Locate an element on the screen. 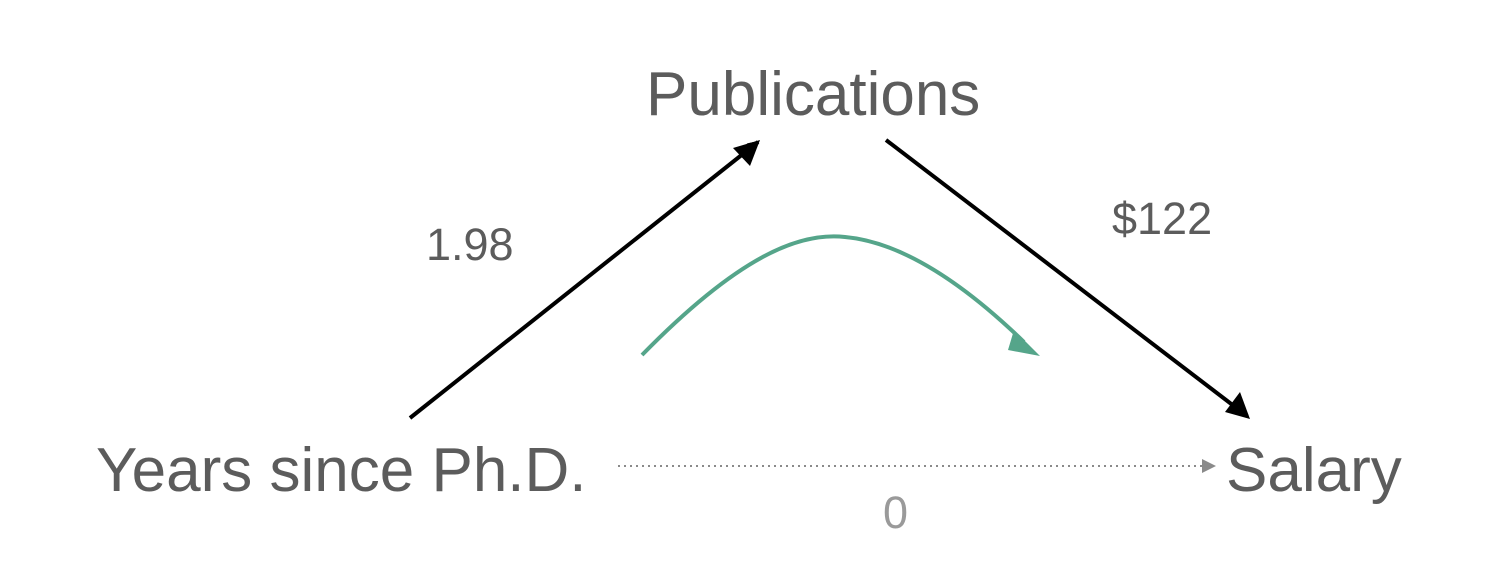 Image resolution: width=1508 pixels, height=576 pixels. edge-label-years-to-publications: 1.98 is located at coordinates (470, 244).